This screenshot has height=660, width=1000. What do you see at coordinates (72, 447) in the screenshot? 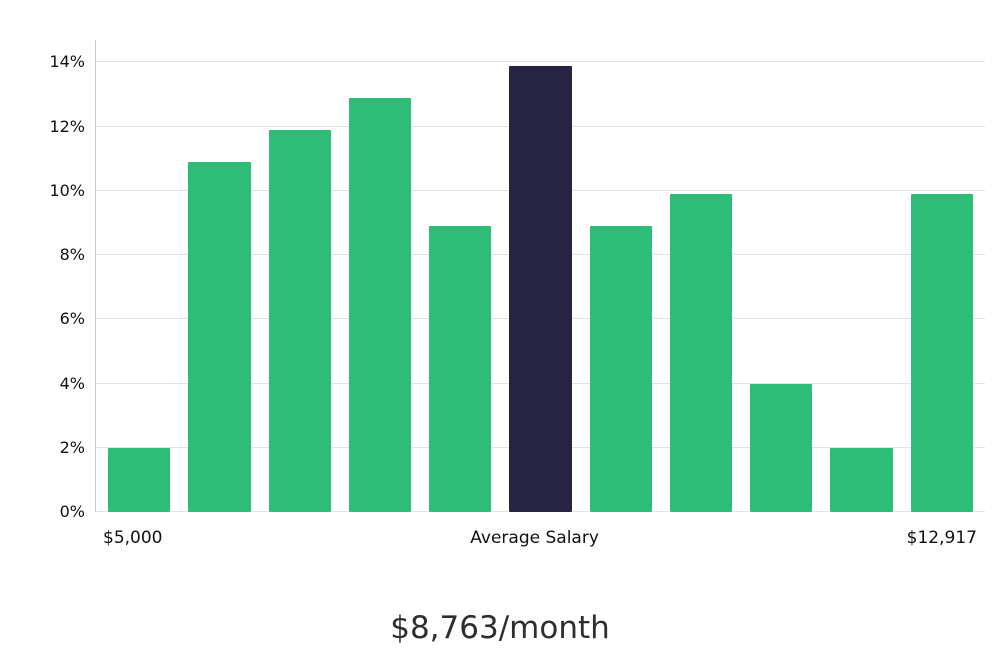
I see `y-tick-label-2%: 2%` at bounding box center [72, 447].